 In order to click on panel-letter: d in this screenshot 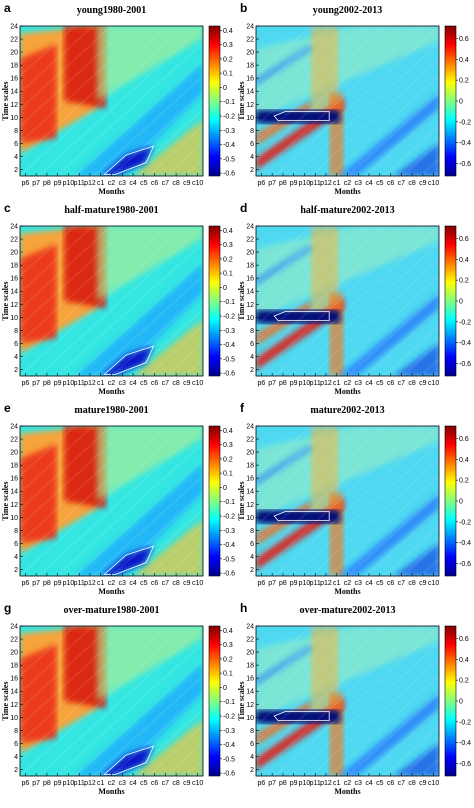, I will do `click(243, 208)`.